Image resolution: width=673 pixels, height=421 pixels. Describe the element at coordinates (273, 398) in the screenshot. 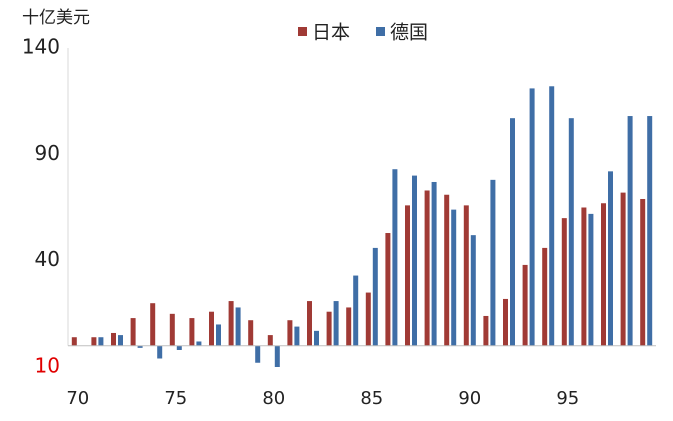

I see `x-tick-label: 80` at that location.